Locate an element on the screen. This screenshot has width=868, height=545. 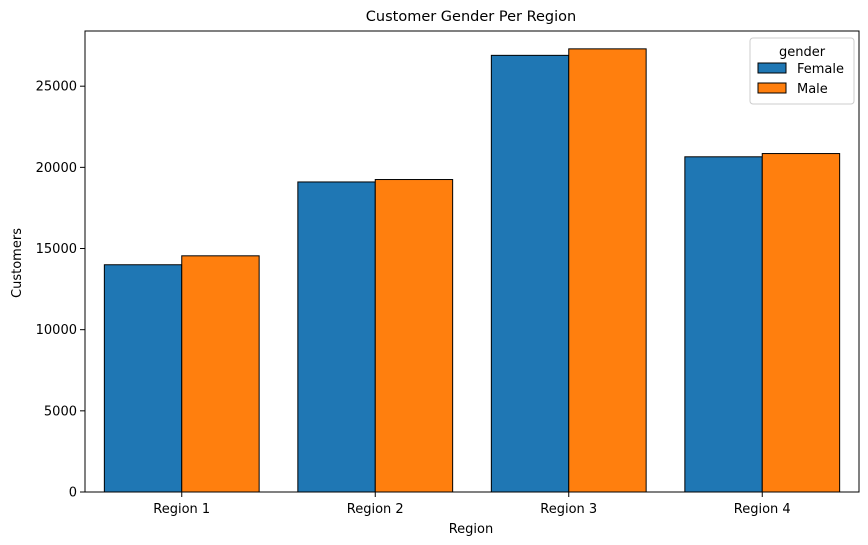
legend-label-male: Male is located at coordinates (812, 89).